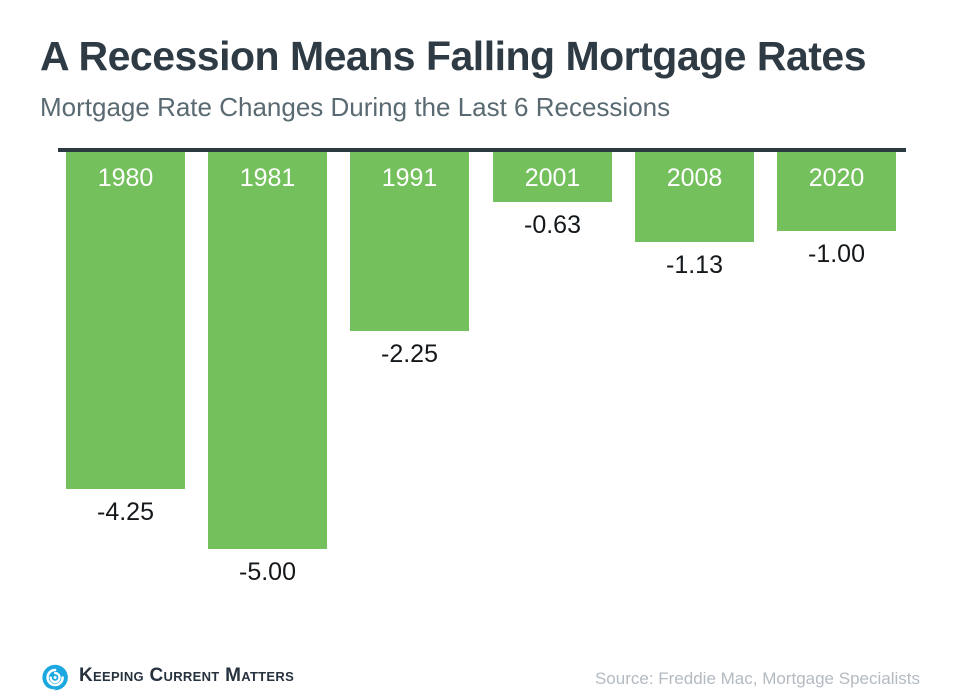 This screenshot has height=700, width=960. Describe the element at coordinates (482, 150) in the screenshot. I see `chart-baseline` at that location.